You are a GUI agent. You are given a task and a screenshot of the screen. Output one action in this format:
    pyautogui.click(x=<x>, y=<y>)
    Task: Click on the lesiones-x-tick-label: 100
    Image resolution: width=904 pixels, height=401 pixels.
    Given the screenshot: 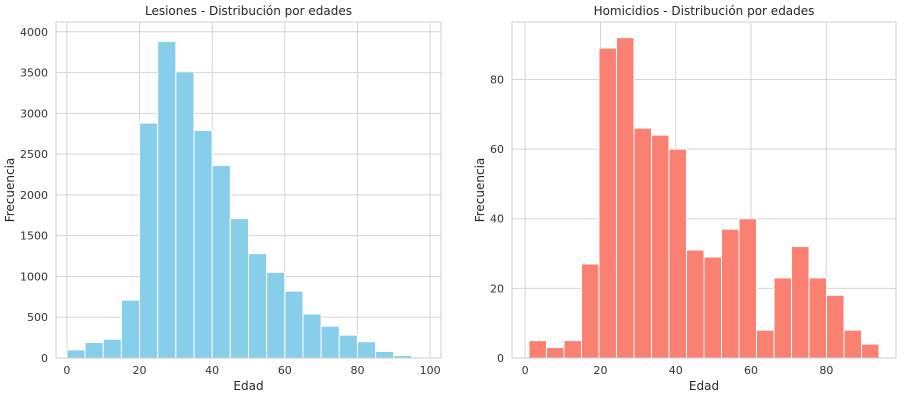 What is the action you would take?
    pyautogui.click(x=430, y=370)
    